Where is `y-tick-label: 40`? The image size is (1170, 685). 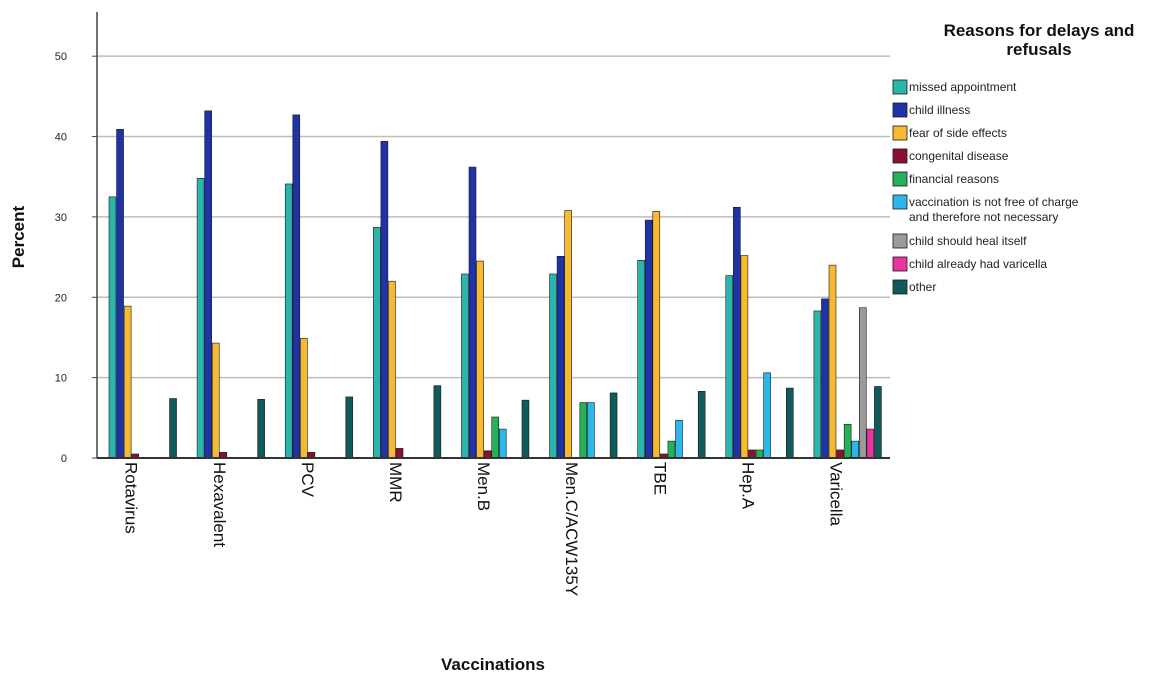 y-tick-label: 40 is located at coordinates (61, 138).